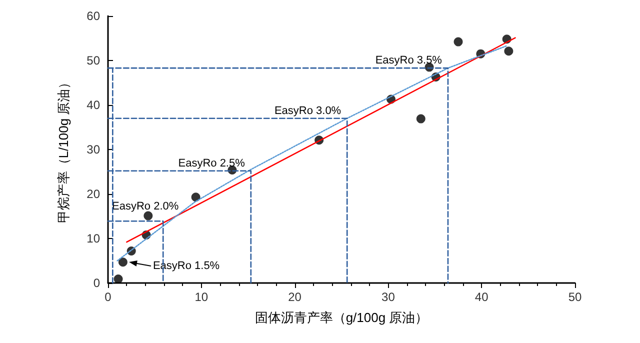  Describe the element at coordinates (96, 283) in the screenshot. I see `y-tick-label: 0` at that location.